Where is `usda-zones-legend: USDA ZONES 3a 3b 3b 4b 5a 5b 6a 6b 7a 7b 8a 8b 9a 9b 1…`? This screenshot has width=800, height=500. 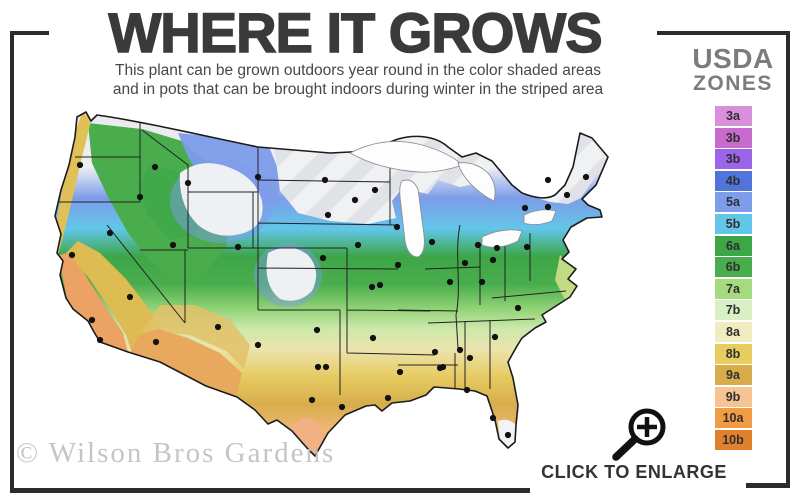 usda-zones-legend: USDA ZONES 3a 3b 3b 4b 5a 5b 6a 6b 7a 7b 8a 8b 9a 9b 1… is located at coordinates (733, 248).